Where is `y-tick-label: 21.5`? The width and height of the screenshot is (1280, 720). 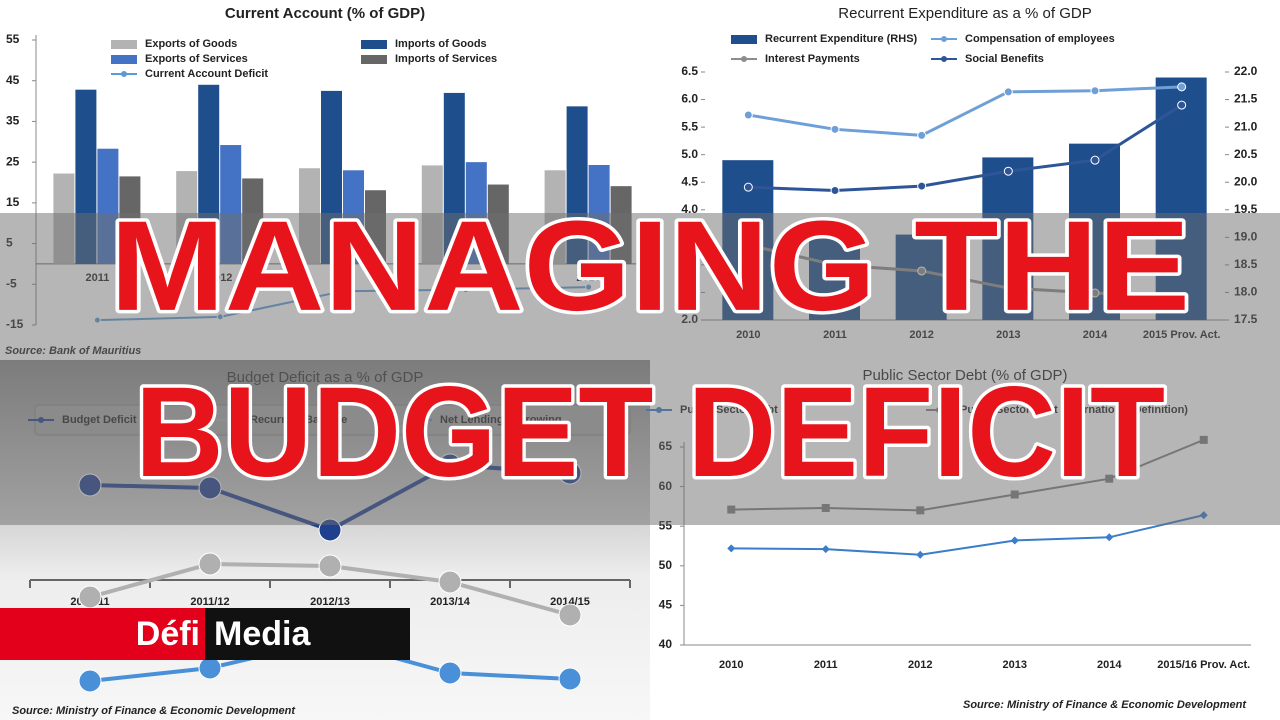 y-tick-label: 21.5 is located at coordinates (1246, 99).